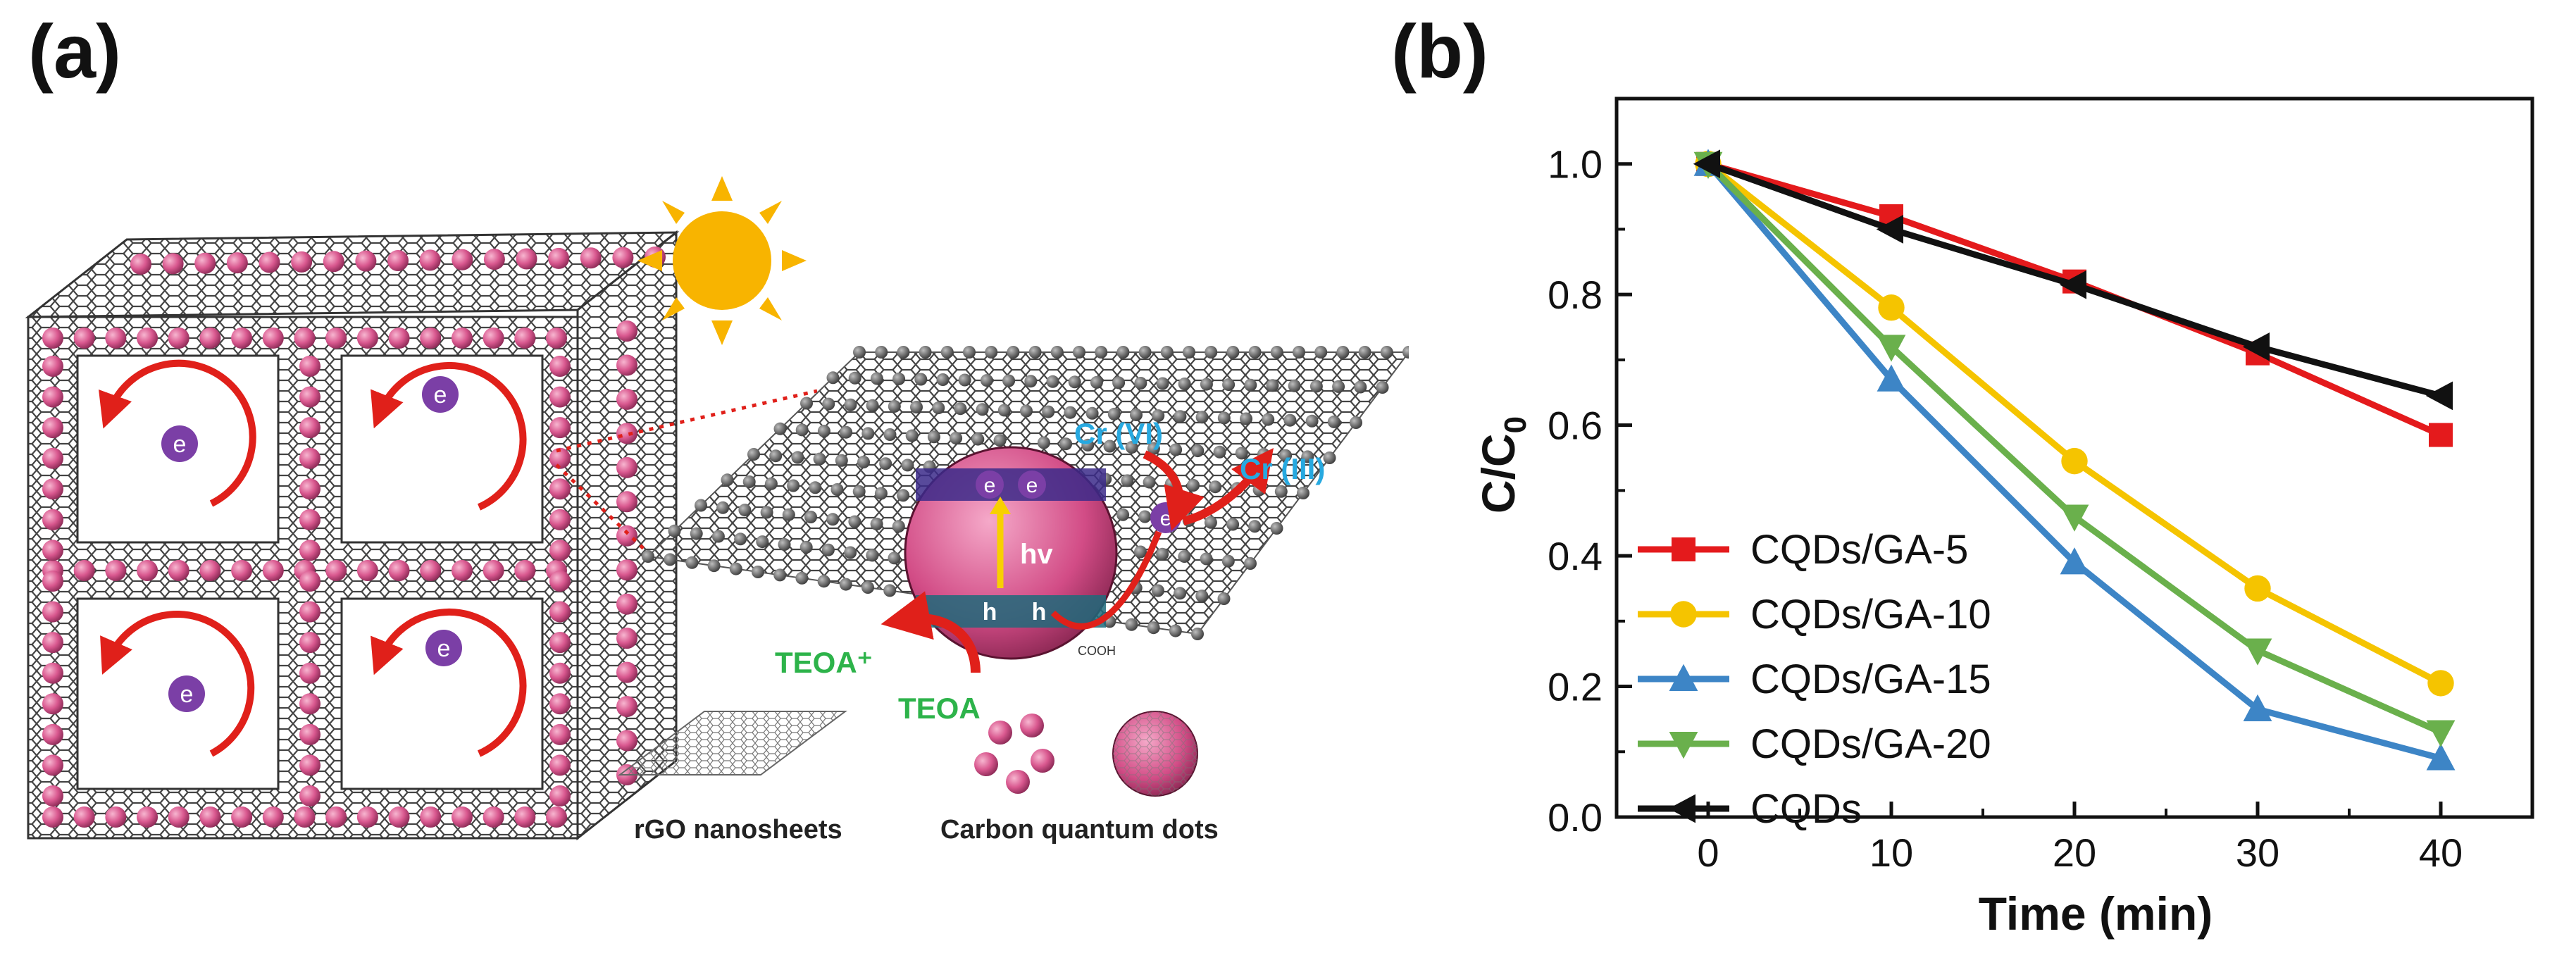 The height and width of the screenshot is (953, 2576). Describe the element at coordinates (1118, 433) in the screenshot. I see `cr6-label: Cr (VI)` at that location.